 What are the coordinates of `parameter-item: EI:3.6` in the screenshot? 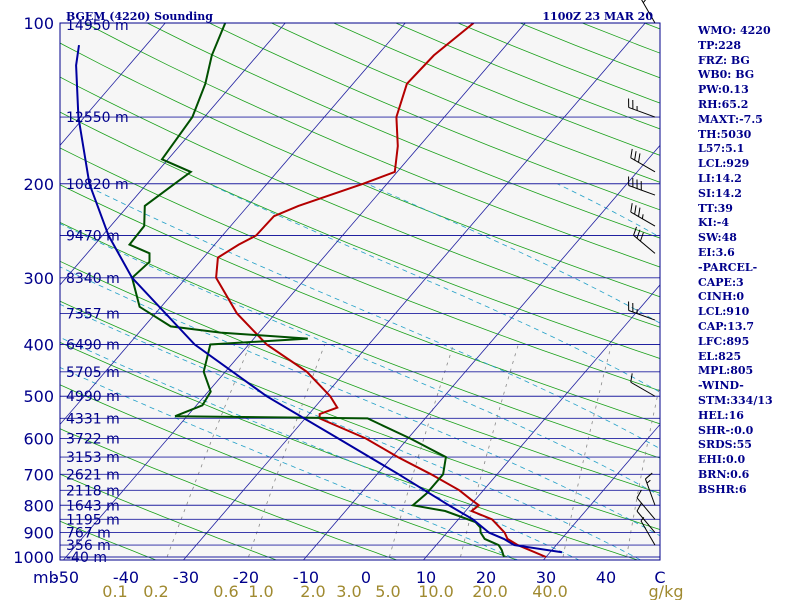 It's located at (716, 252).